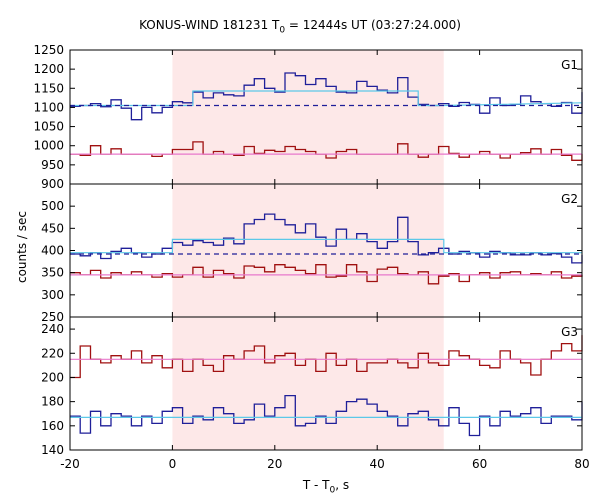 This screenshot has width=600, height=500. I want to click on y-tick-label: 1050, so click(48, 127).